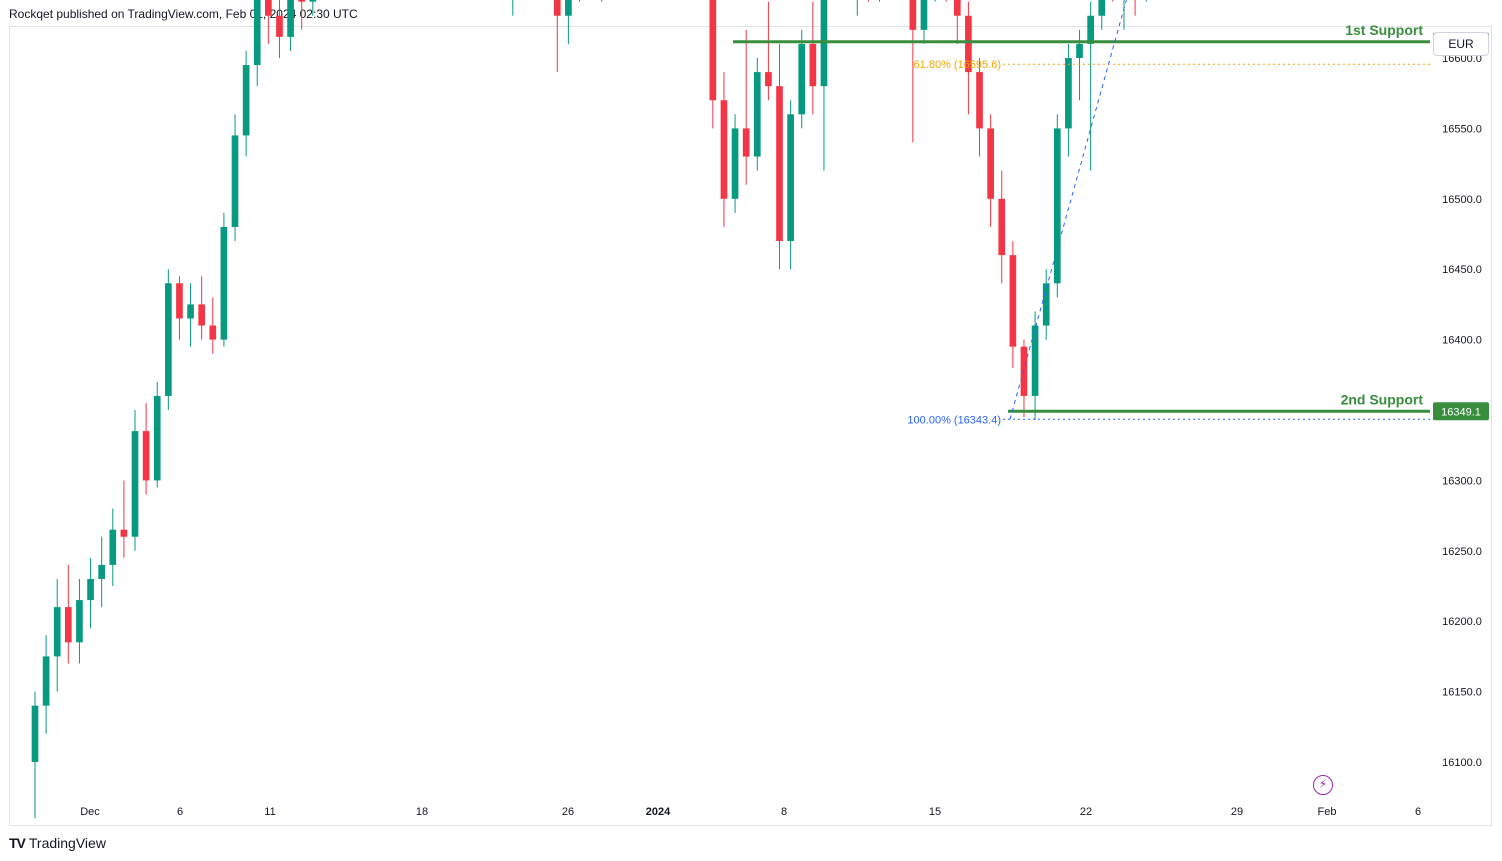 The width and height of the screenshot is (1502, 861). What do you see at coordinates (1237, 812) in the screenshot?
I see `x-tick-label: 29` at bounding box center [1237, 812].